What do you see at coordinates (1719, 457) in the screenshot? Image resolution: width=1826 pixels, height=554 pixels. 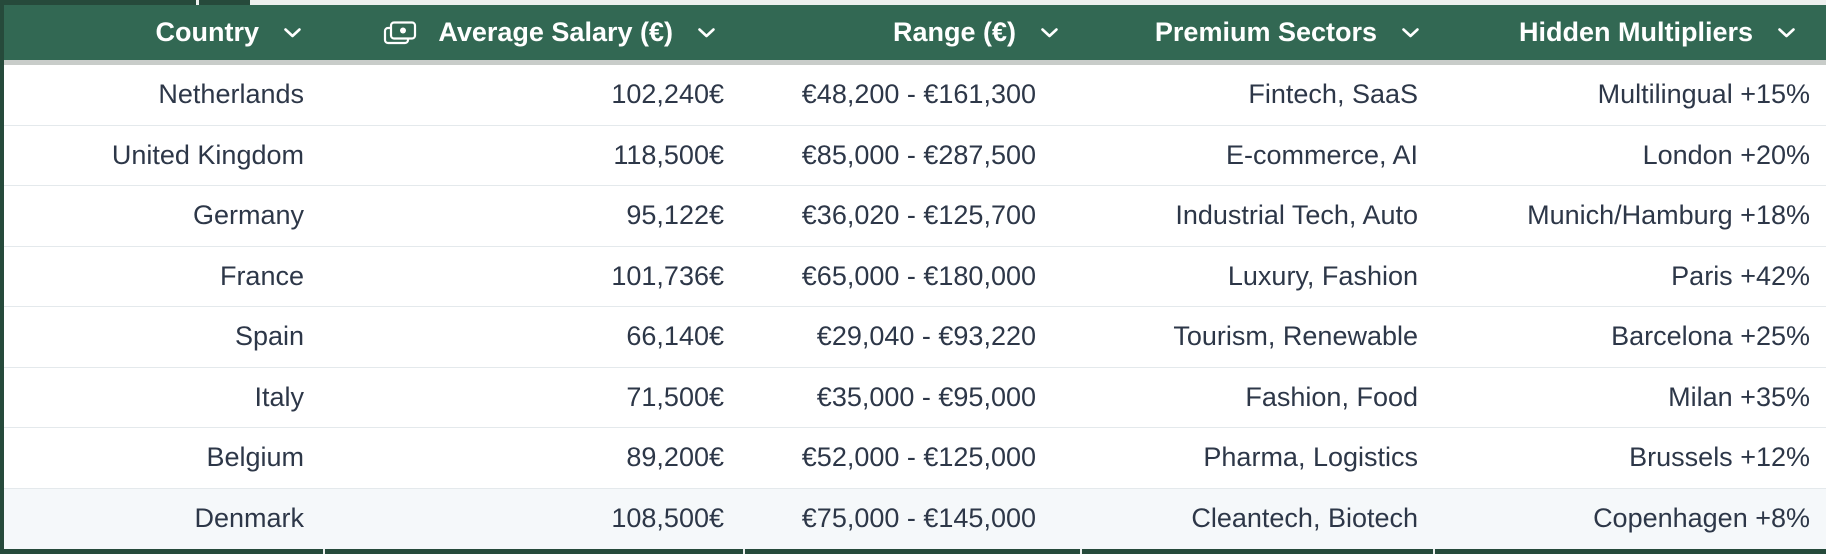 I see `cell-hidden-multipliers: Brussels +12%` at bounding box center [1719, 457].